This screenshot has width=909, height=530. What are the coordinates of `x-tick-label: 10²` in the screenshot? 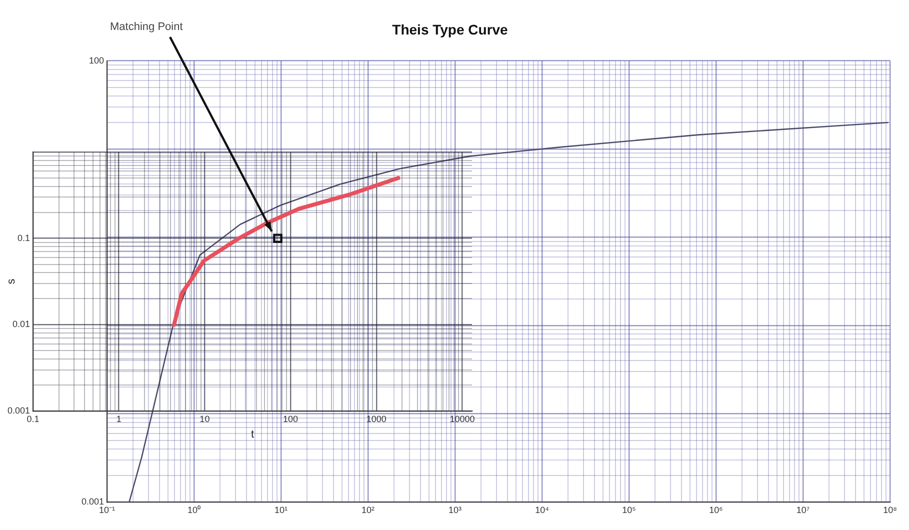 It's located at (368, 509).